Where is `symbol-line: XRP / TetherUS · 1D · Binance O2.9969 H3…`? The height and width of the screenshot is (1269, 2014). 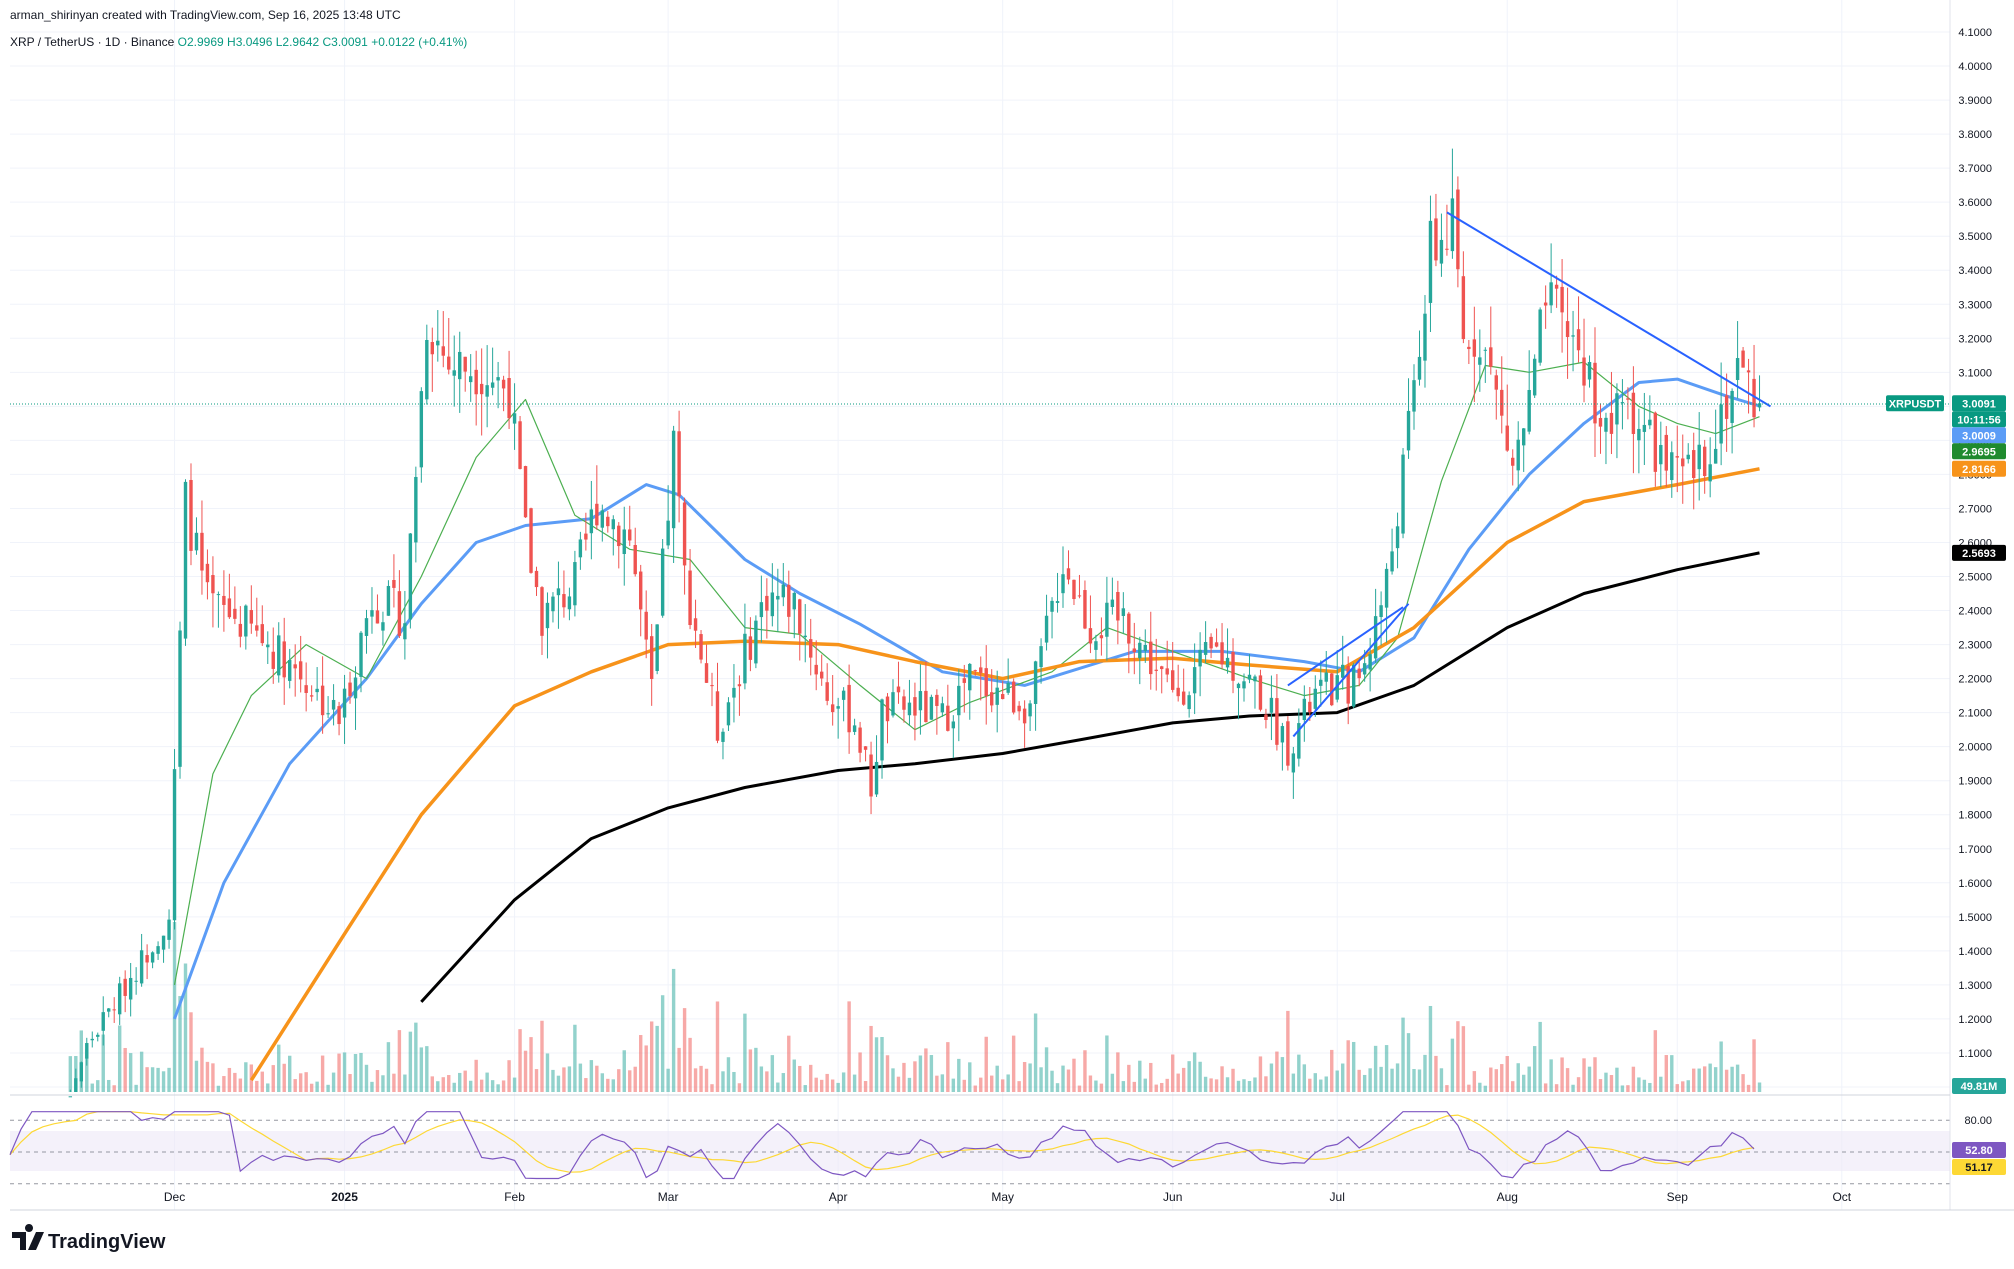 symbol-line: XRP / TetherUS · 1D · Binance O2.9969 H3… is located at coordinates (238, 42).